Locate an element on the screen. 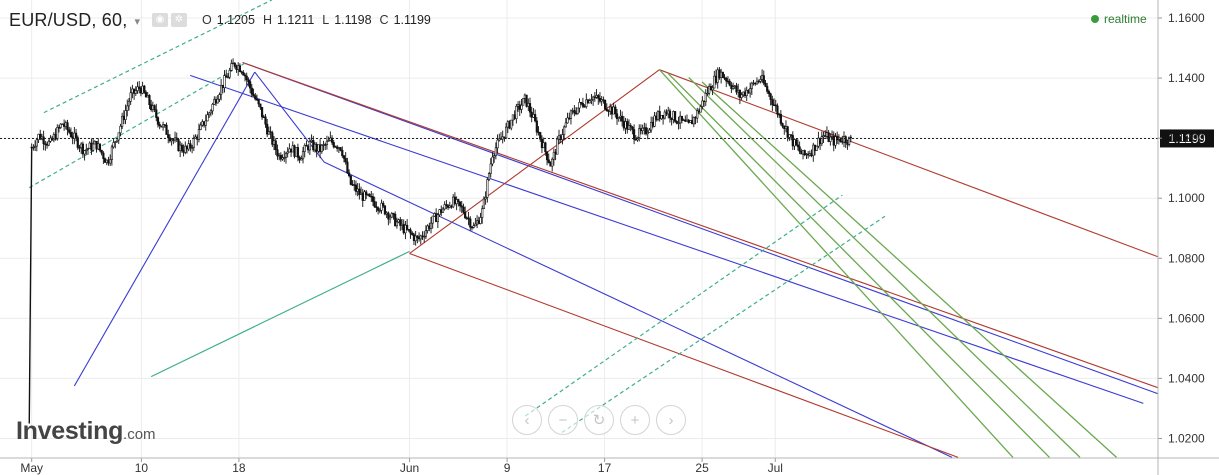 The image size is (1219, 475). settings-icon: ✲ is located at coordinates (178, 20).